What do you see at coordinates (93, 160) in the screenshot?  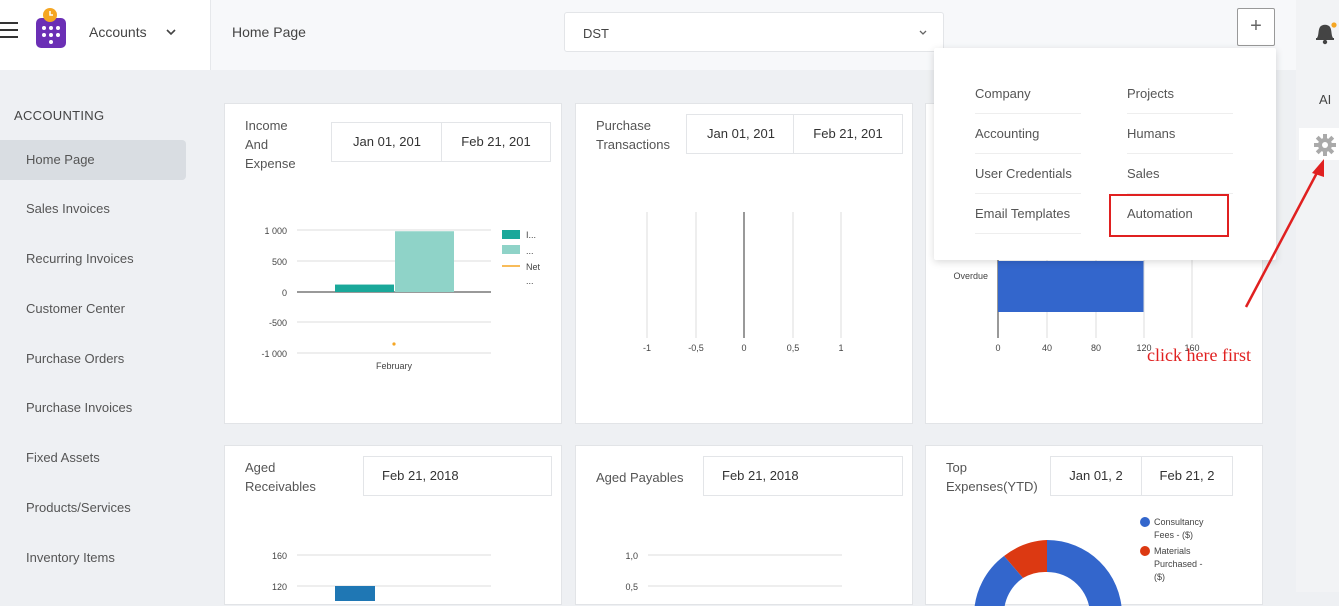 I see `sidebar-item-home-page: Home Page` at bounding box center [93, 160].